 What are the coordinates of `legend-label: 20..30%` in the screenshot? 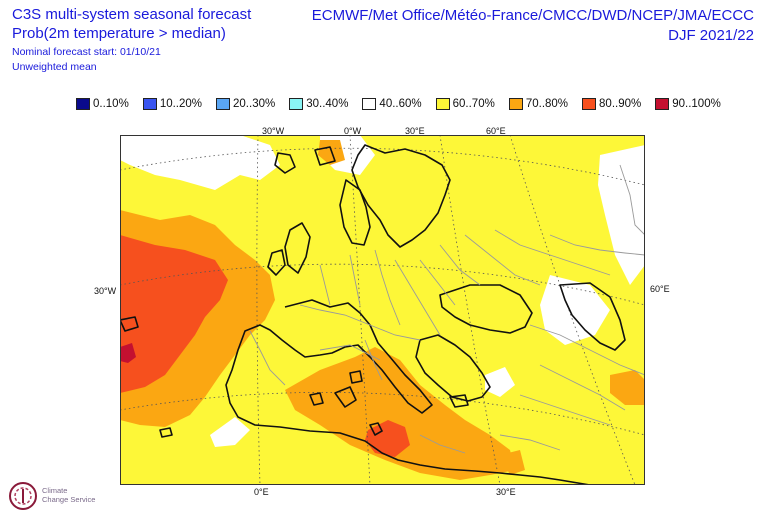 It's located at (254, 104).